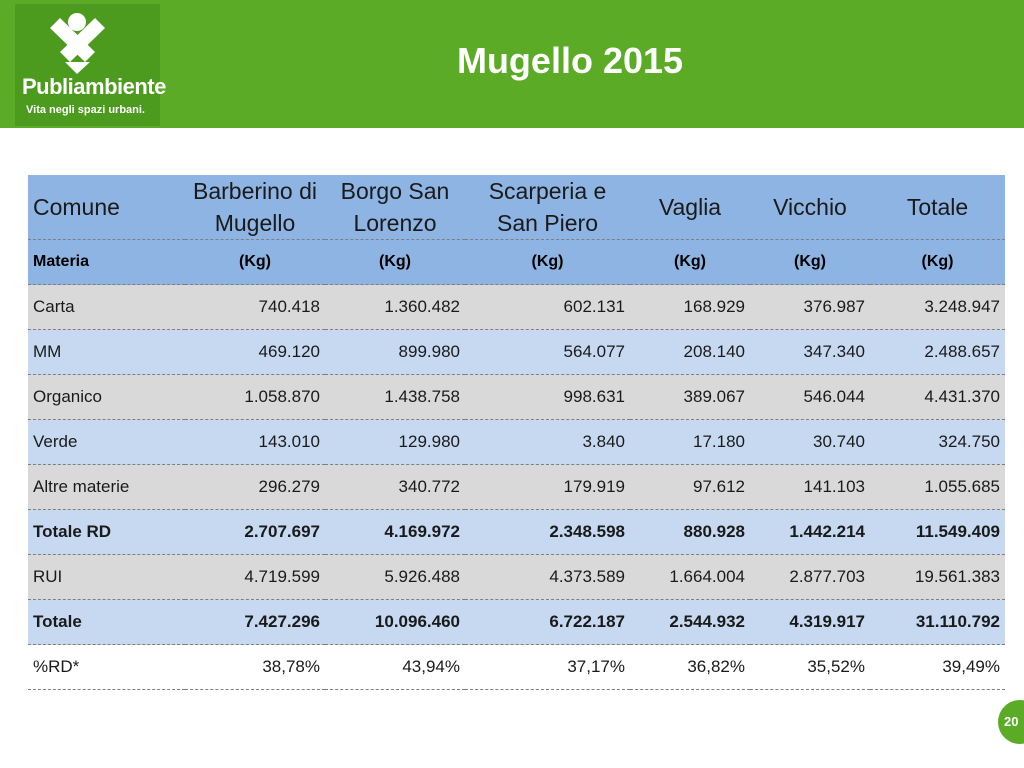 This screenshot has width=1024, height=768. What do you see at coordinates (937, 622) in the screenshot?
I see `cell: 31.110.792` at bounding box center [937, 622].